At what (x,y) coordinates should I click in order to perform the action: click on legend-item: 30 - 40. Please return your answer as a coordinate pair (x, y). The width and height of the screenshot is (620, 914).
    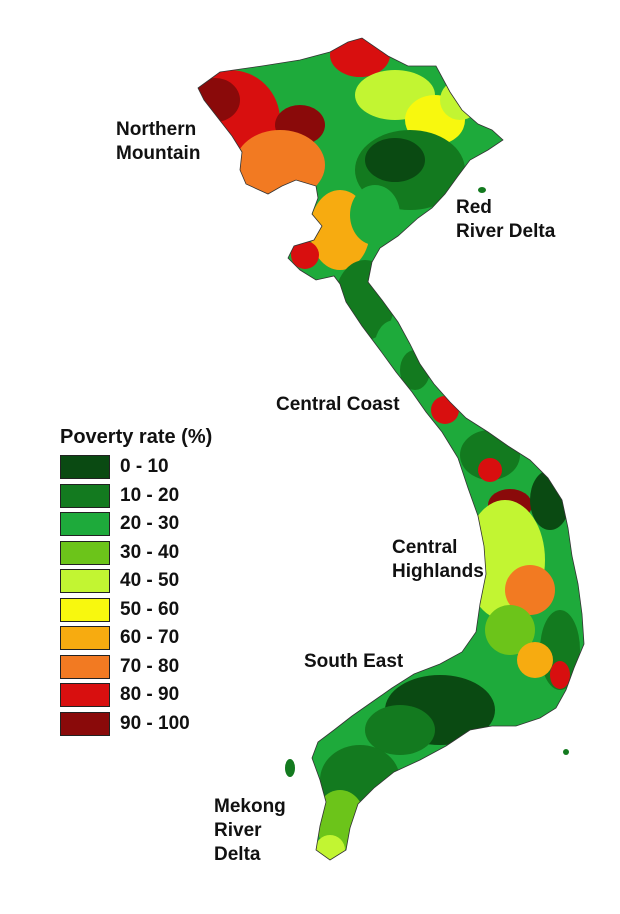
    Looking at the image, I should click on (136, 553).